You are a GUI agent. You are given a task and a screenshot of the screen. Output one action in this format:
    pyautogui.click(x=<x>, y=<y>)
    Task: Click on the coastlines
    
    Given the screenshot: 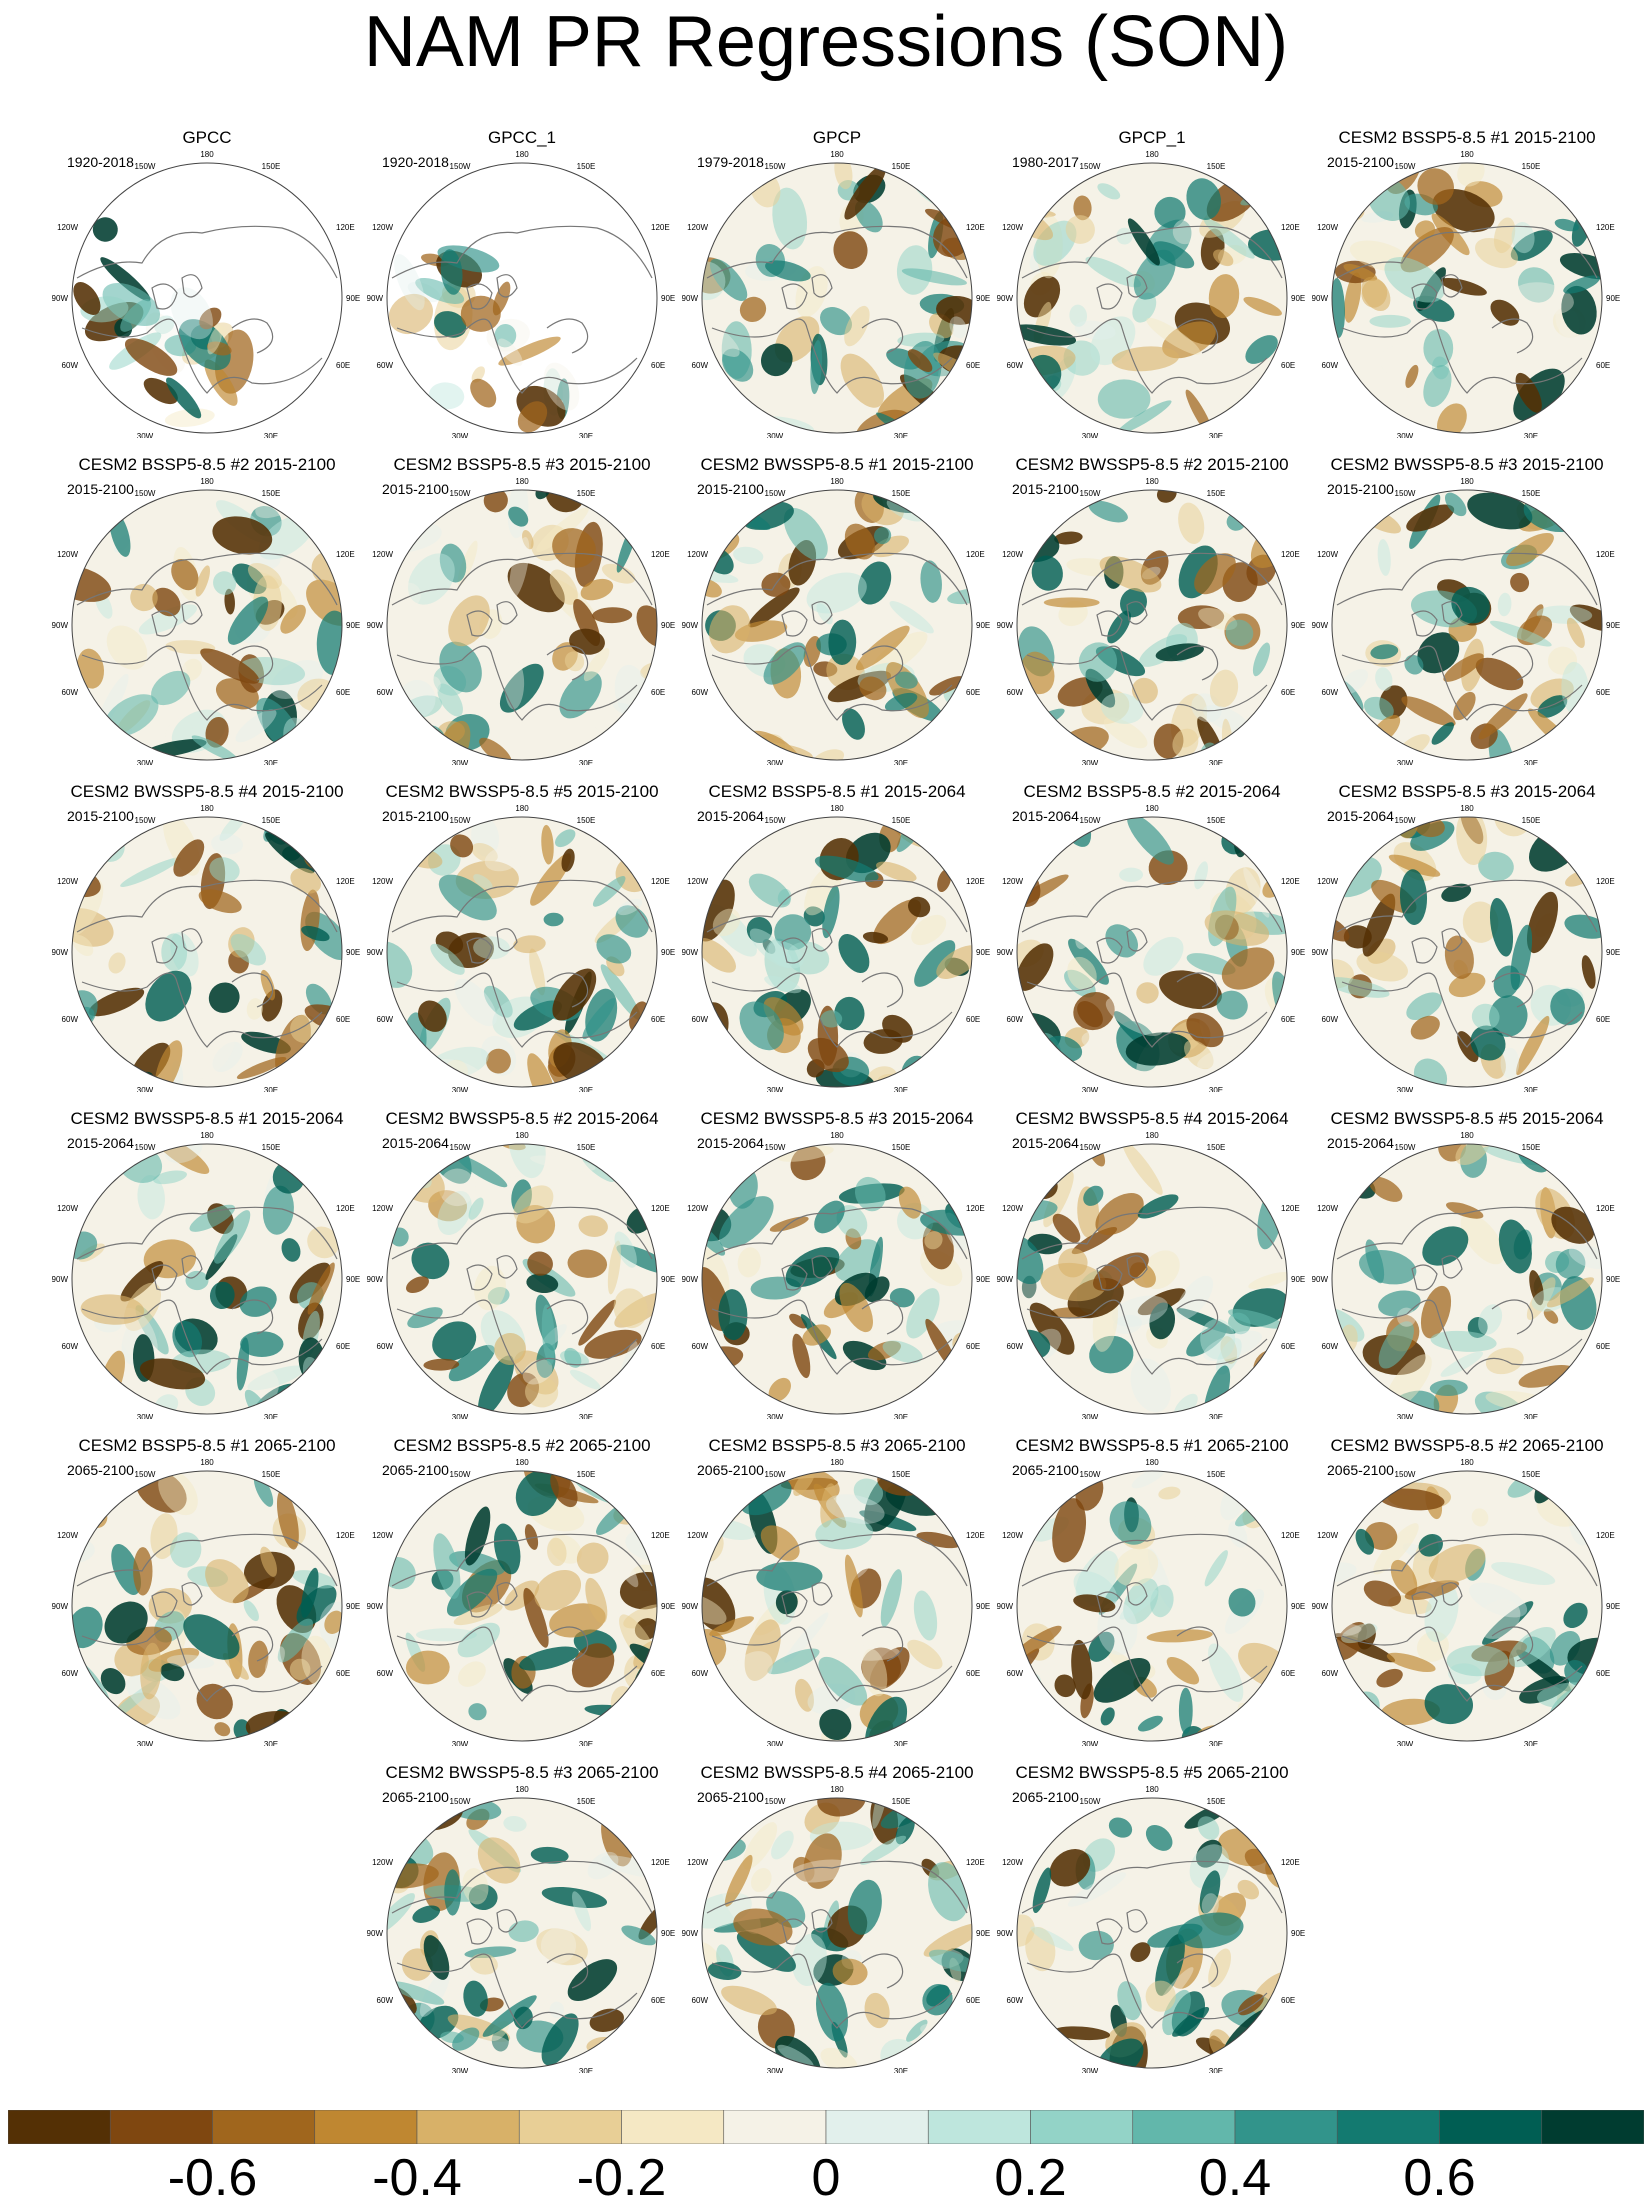 What is the action you would take?
    pyautogui.click(x=837, y=1617)
    